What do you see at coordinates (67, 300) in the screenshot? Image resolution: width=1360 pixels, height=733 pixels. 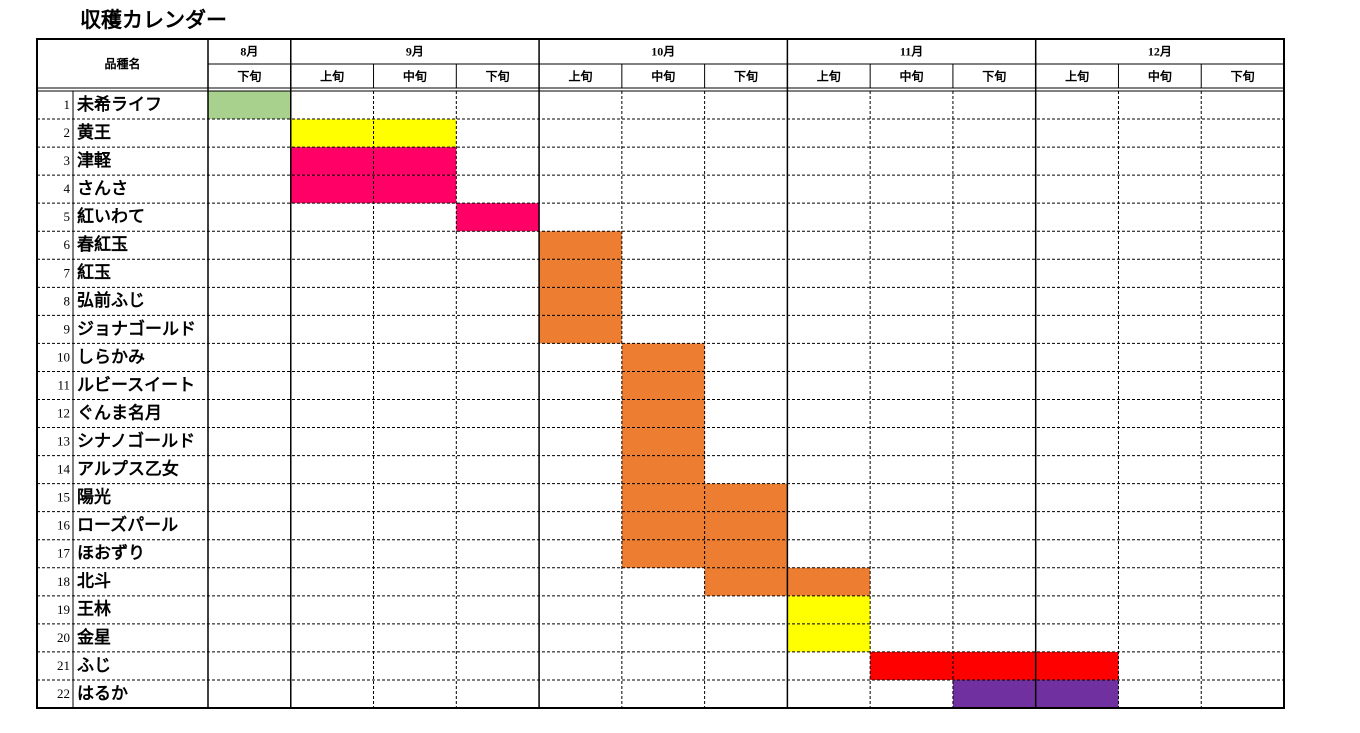 I see `row-number: 8` at bounding box center [67, 300].